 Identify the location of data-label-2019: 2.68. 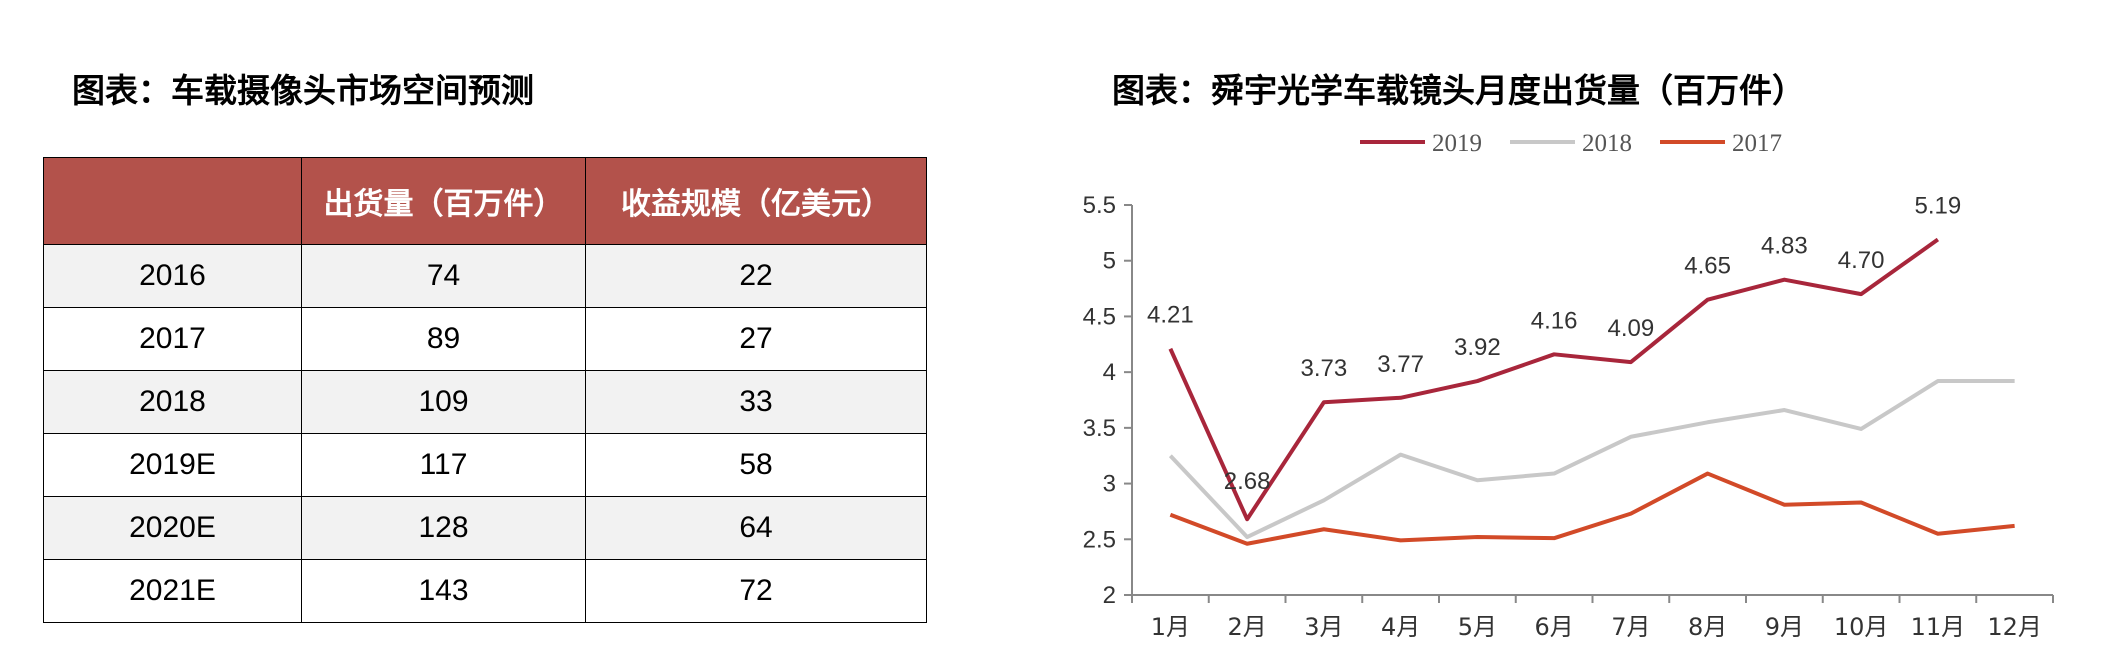
(1247, 481).